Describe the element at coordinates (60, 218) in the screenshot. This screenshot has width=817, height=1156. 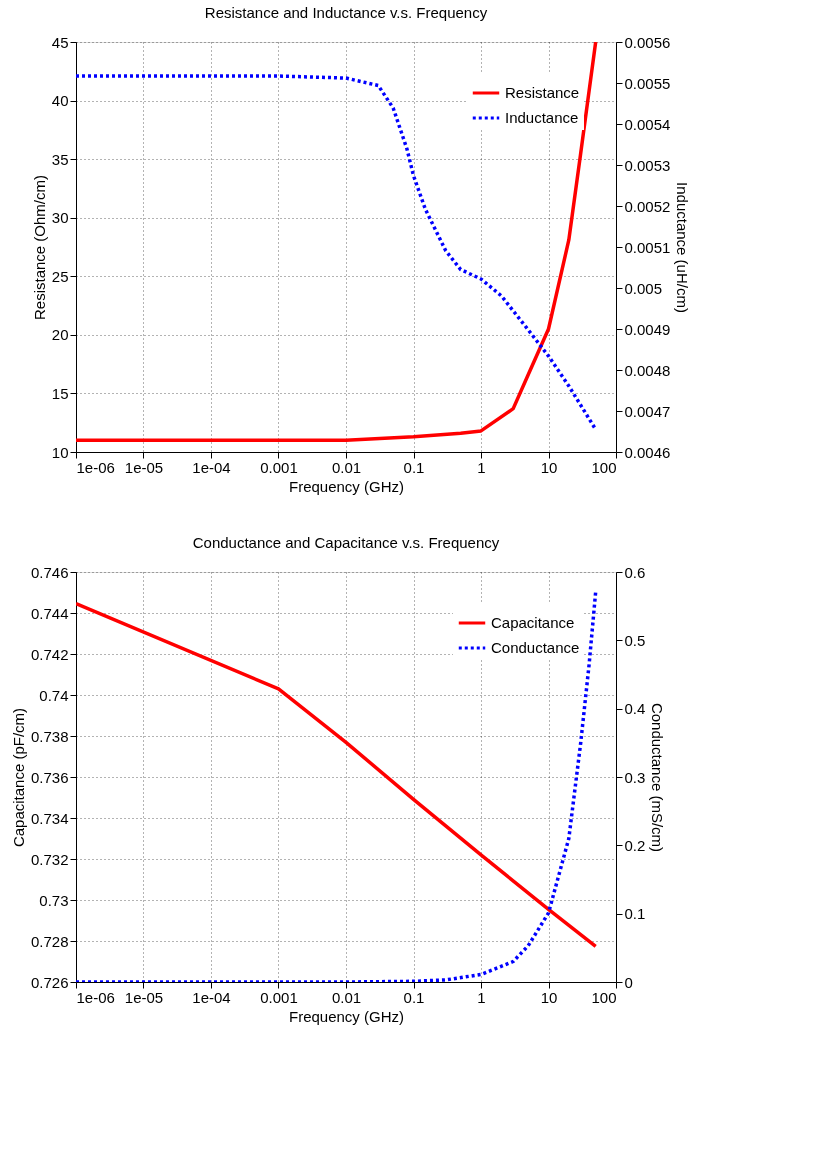
I see `y-tick-label: 30` at that location.